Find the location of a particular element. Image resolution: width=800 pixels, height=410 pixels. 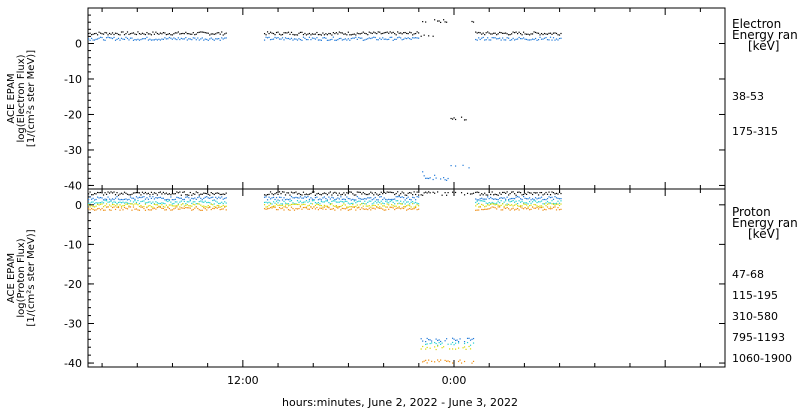

legend-entry: 115-195 is located at coordinates (755, 295).